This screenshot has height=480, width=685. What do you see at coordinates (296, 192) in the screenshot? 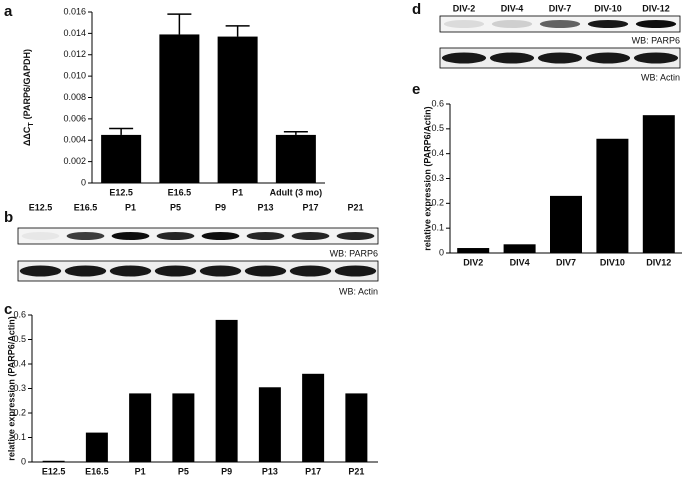
I see `x-tick-label: Adult (3 mo)` at bounding box center [296, 192].